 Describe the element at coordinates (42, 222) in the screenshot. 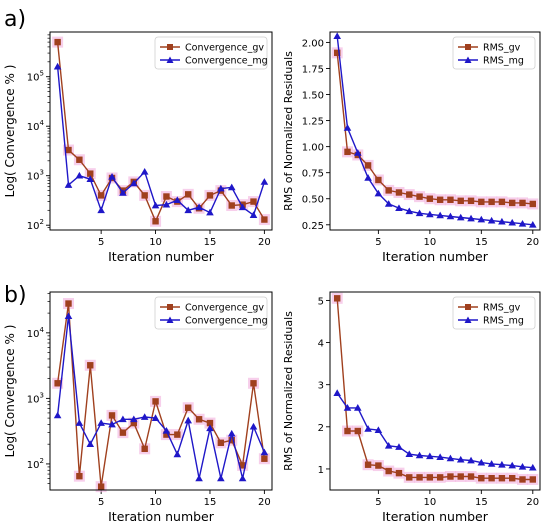

I see `y-tick-exponent: 2` at that location.